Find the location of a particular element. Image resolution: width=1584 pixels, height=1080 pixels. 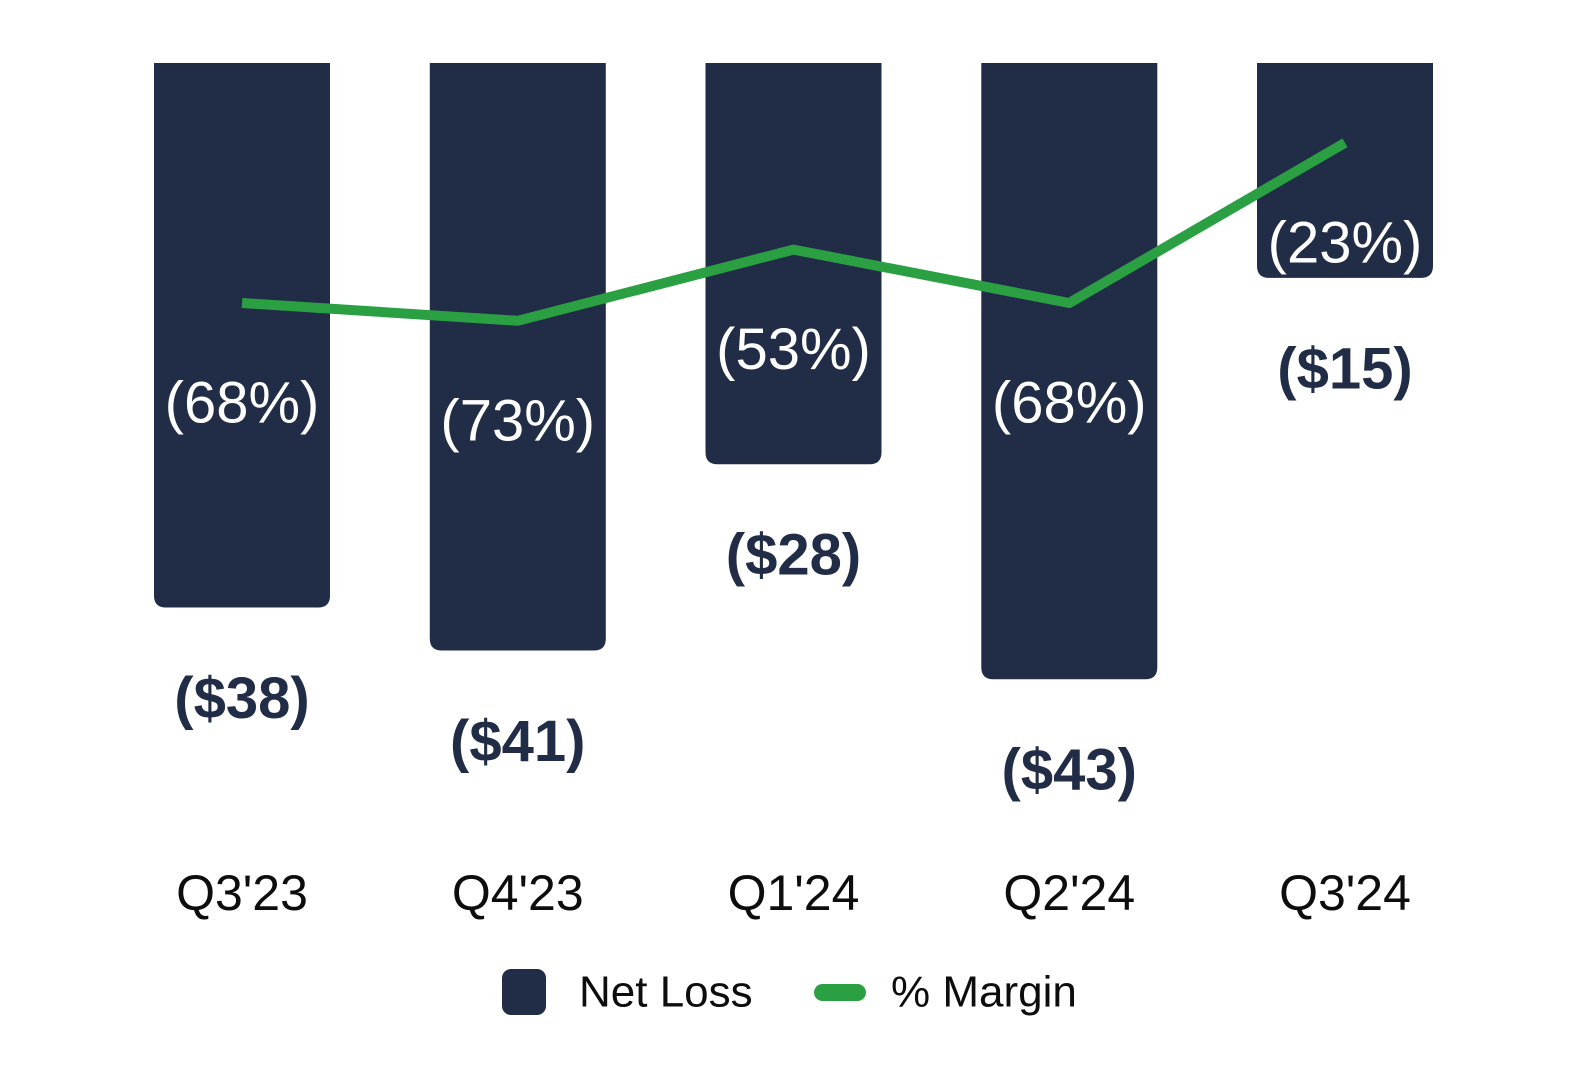

net-loss-label-q2-24: ($43) is located at coordinates (1069, 770).